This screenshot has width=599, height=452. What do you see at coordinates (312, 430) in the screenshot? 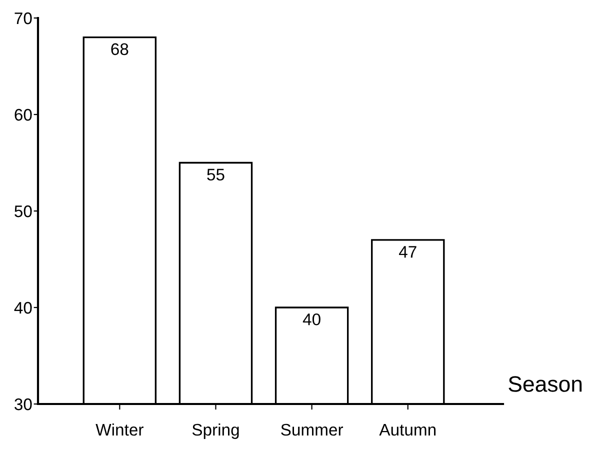
I see `x-tick-label: Summer` at bounding box center [312, 430].